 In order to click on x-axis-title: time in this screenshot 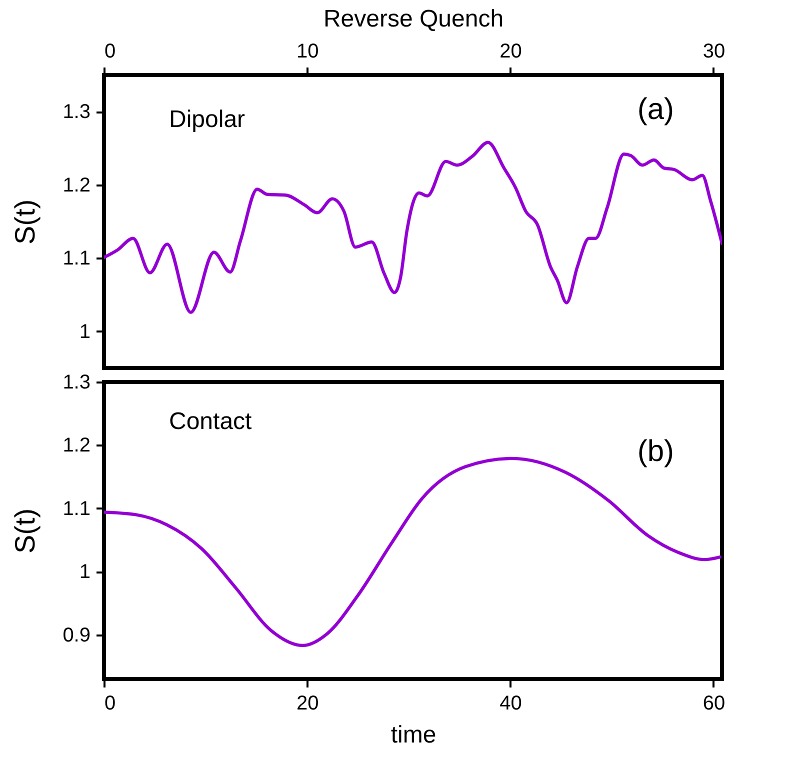, I will do `click(413, 735)`.